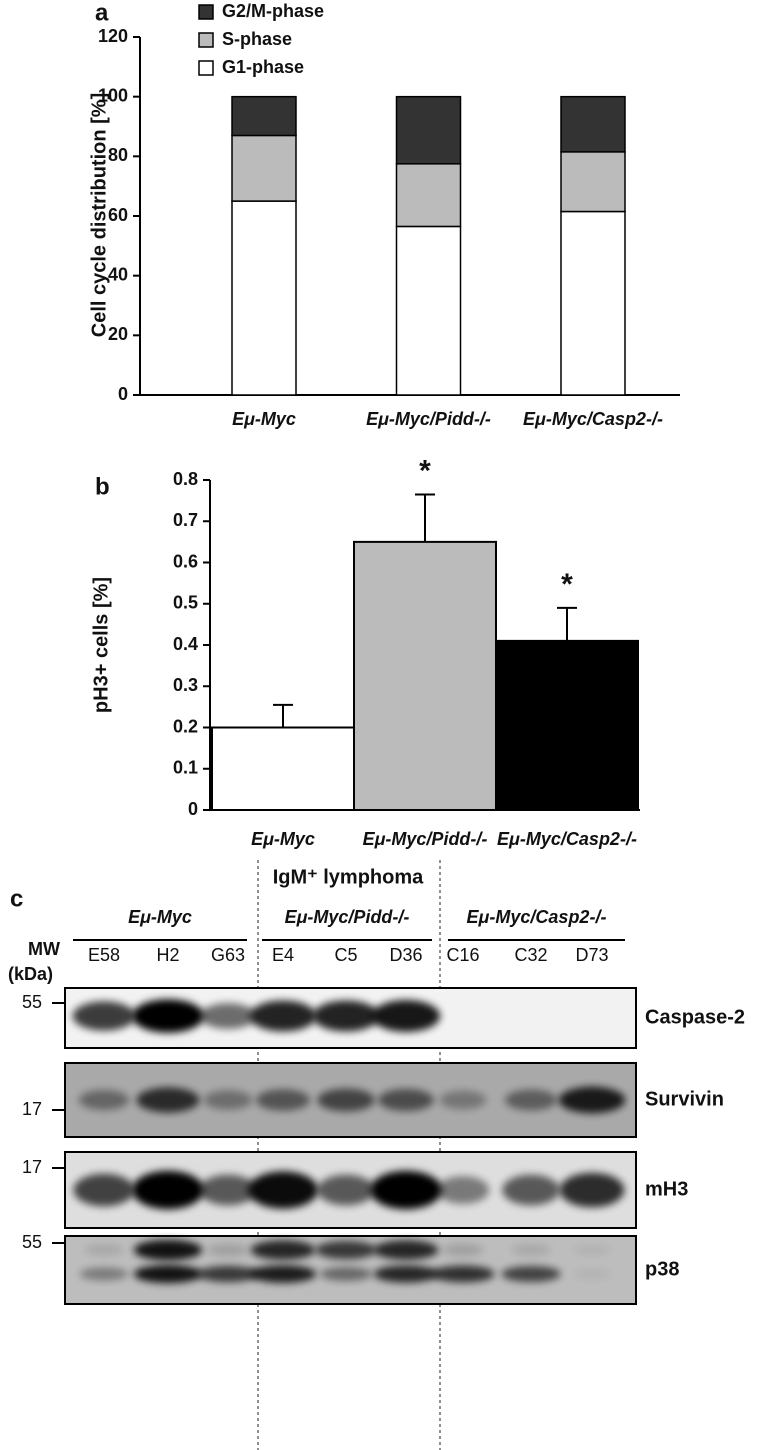 This screenshot has height=1450, width=779. I want to click on lane-label: C5, so click(345, 955).